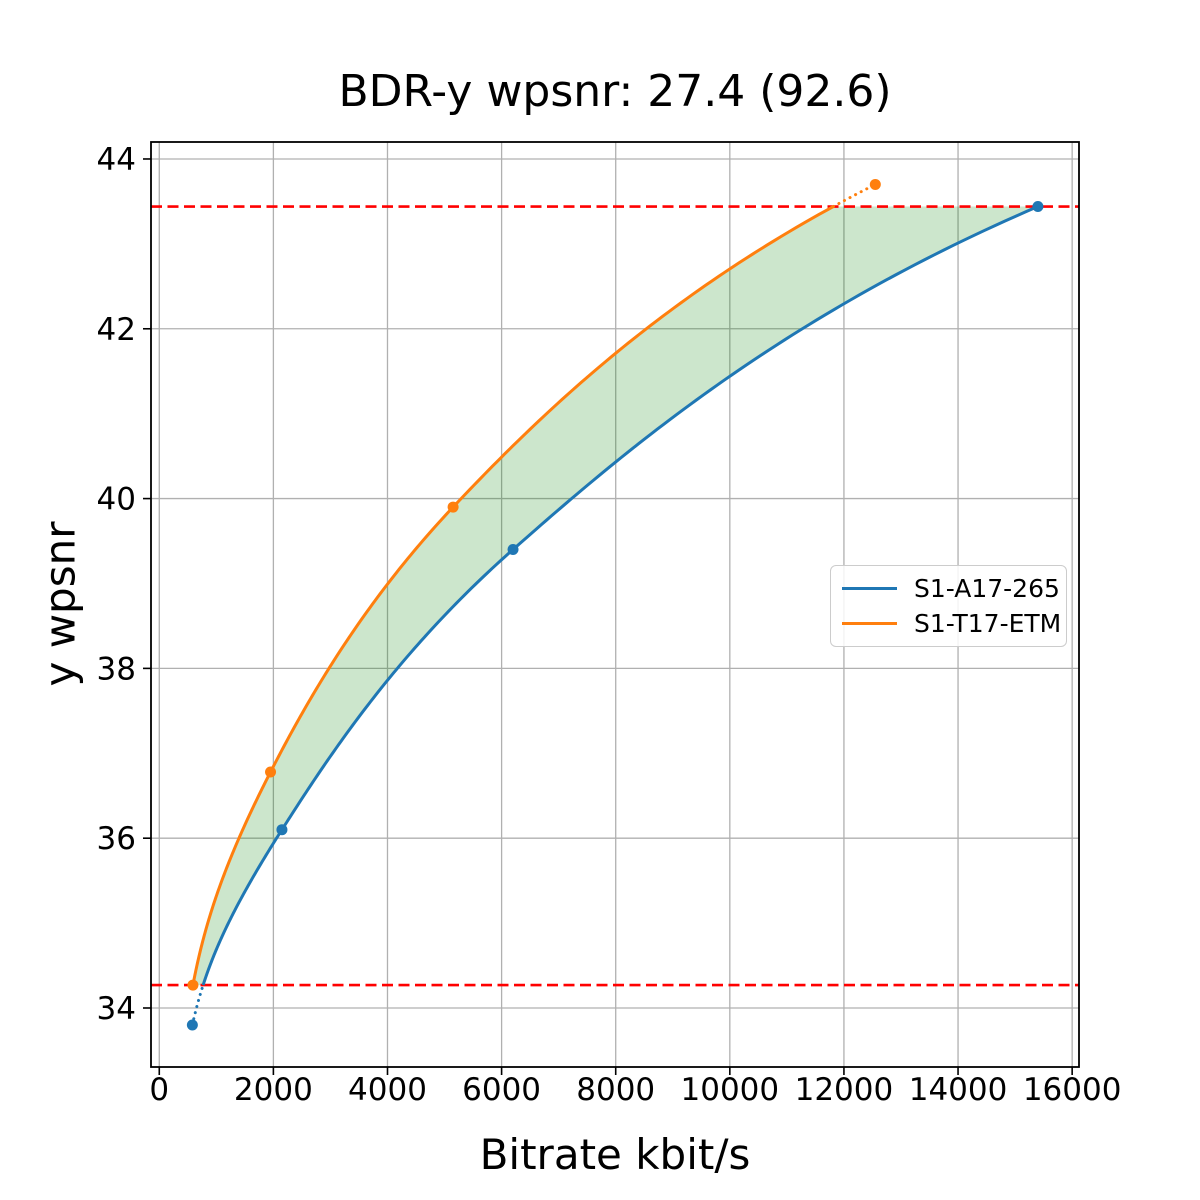 The height and width of the screenshot is (1200, 1200). What do you see at coordinates (958, 1090) in the screenshot?
I see `x-tick-label: 14000` at bounding box center [958, 1090].